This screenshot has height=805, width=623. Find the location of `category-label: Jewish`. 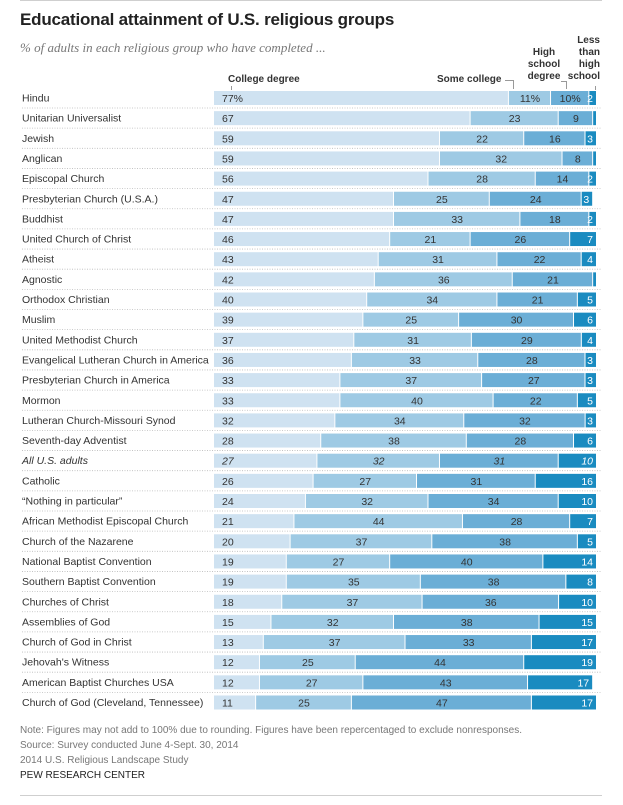

category-label: Jewish is located at coordinates (38, 139).